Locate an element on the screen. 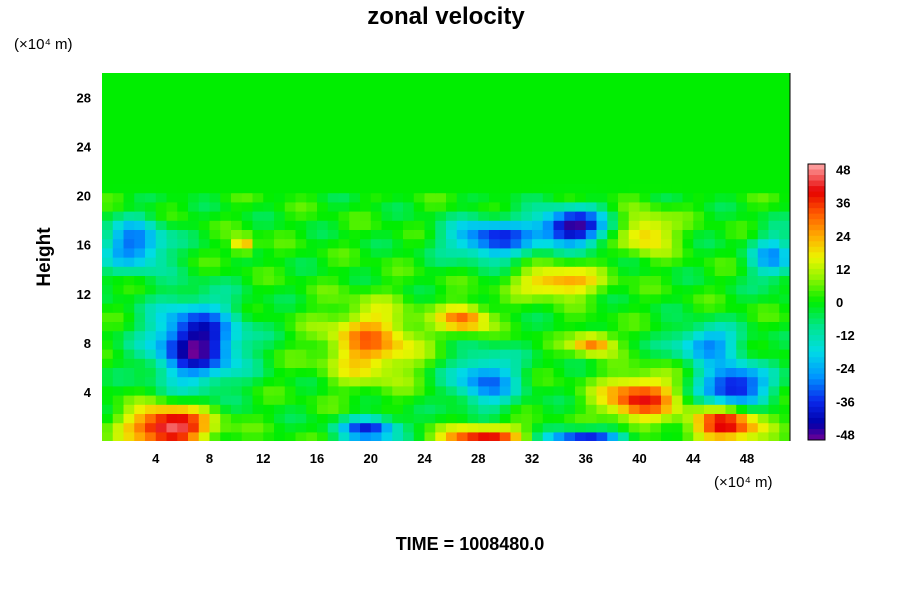  colorbar-tick-label: -12 is located at coordinates (845, 335).